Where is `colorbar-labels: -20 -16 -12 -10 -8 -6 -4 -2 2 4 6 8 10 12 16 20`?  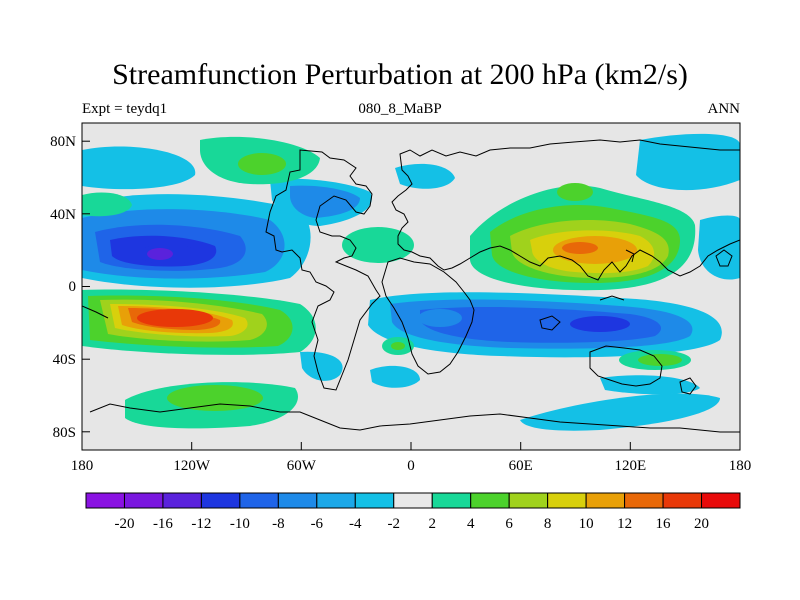 colorbar-labels: -20 -16 -12 -10 -8 -6 -4 -2 2 4 6 8 10 12 16 20 is located at coordinates (411, 524).